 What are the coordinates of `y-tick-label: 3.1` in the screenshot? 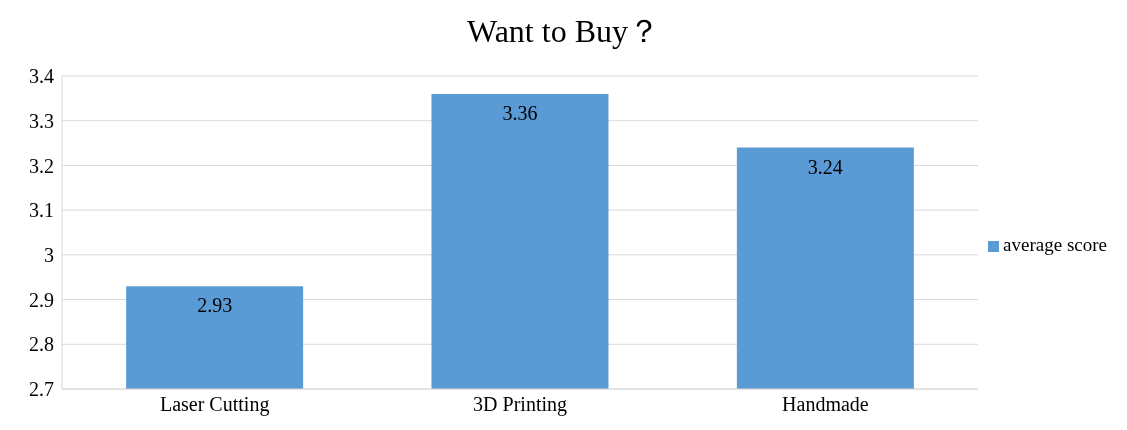 It's located at (41, 210).